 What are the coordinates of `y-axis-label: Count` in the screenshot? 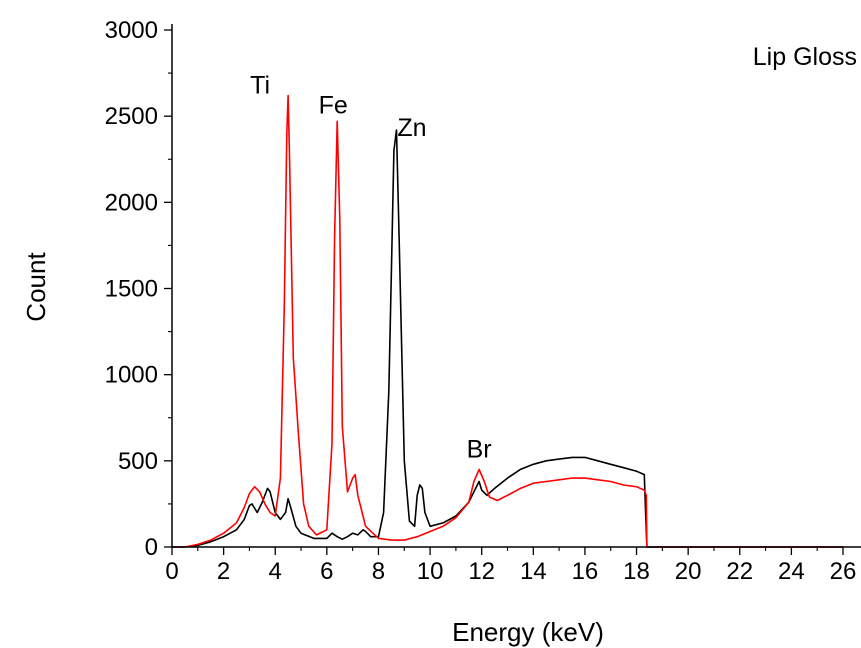 It's located at (36, 287).